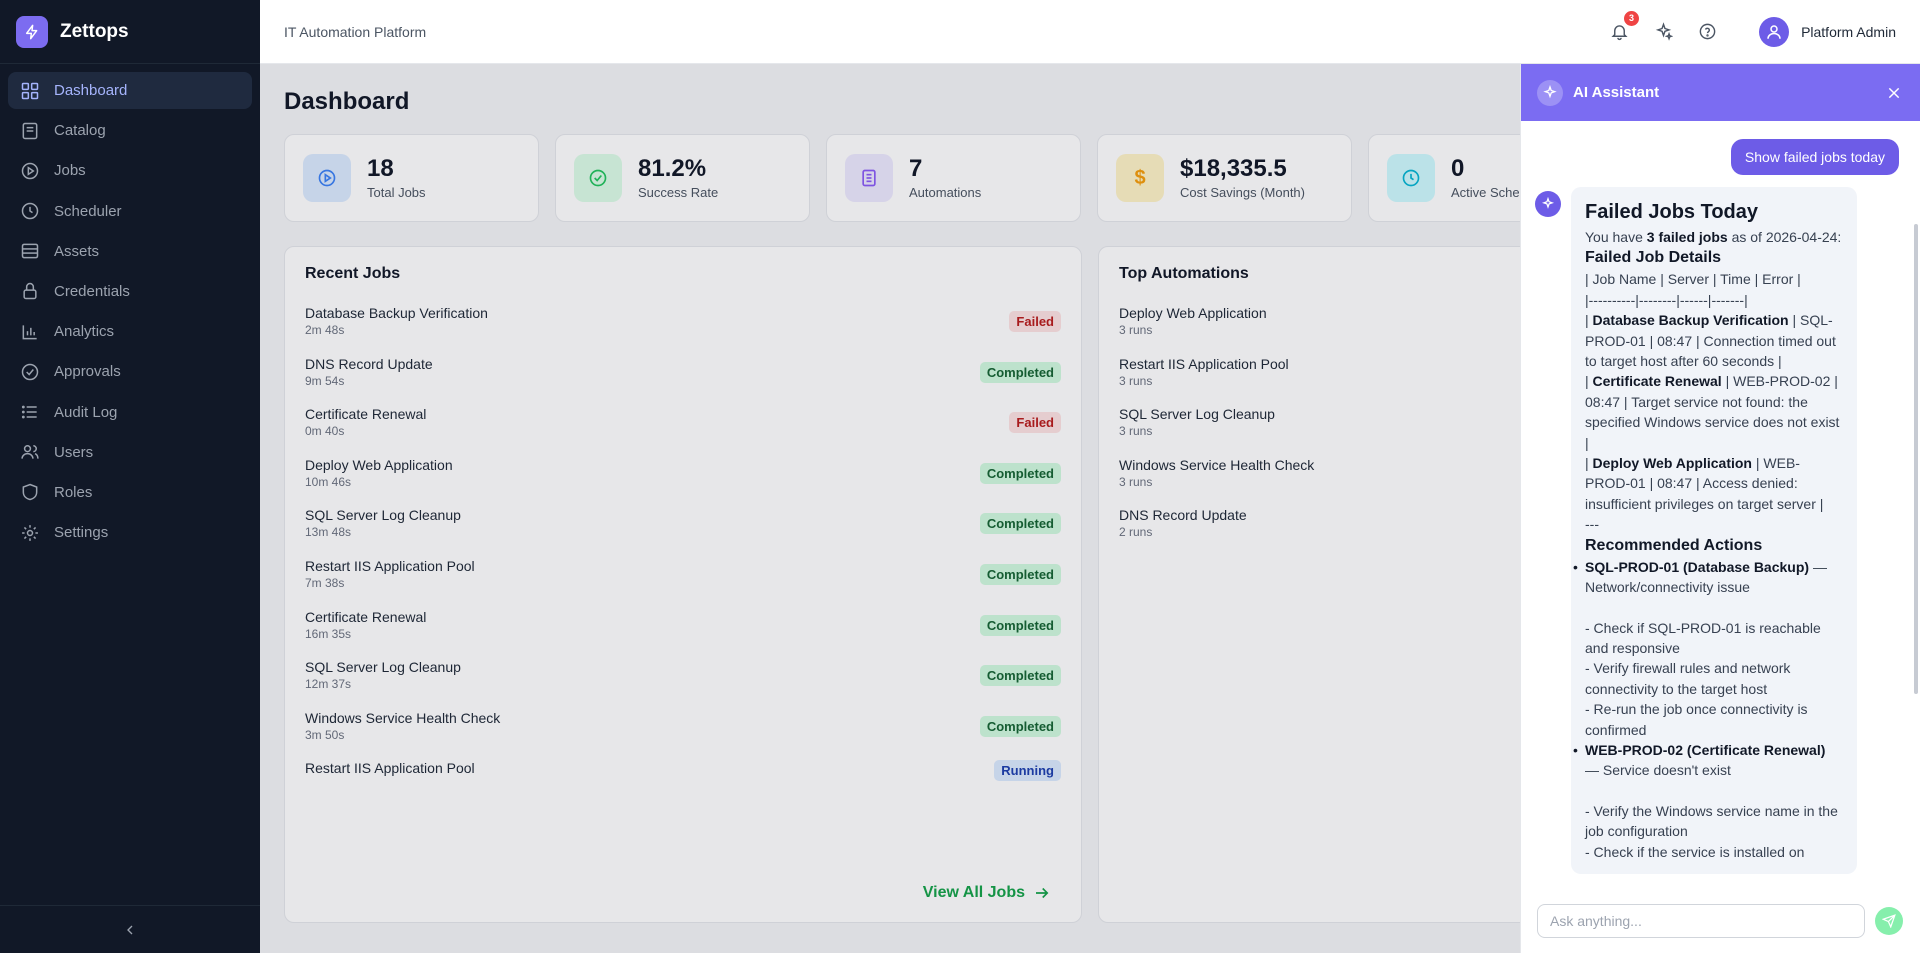 This screenshot has width=1920, height=953. What do you see at coordinates (1889, 921) in the screenshot?
I see `send-button` at bounding box center [1889, 921].